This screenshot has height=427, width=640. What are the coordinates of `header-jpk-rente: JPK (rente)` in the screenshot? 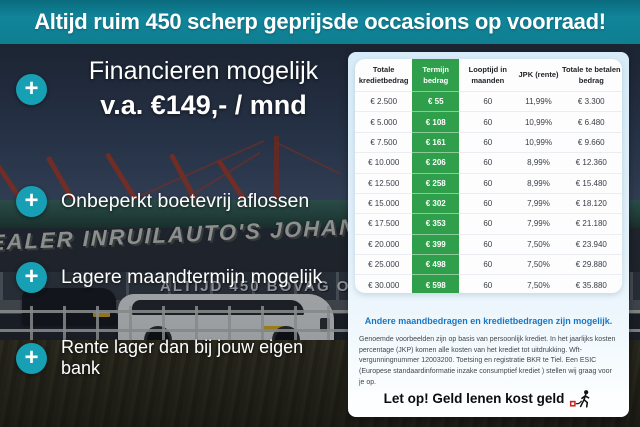 It's located at (538, 75).